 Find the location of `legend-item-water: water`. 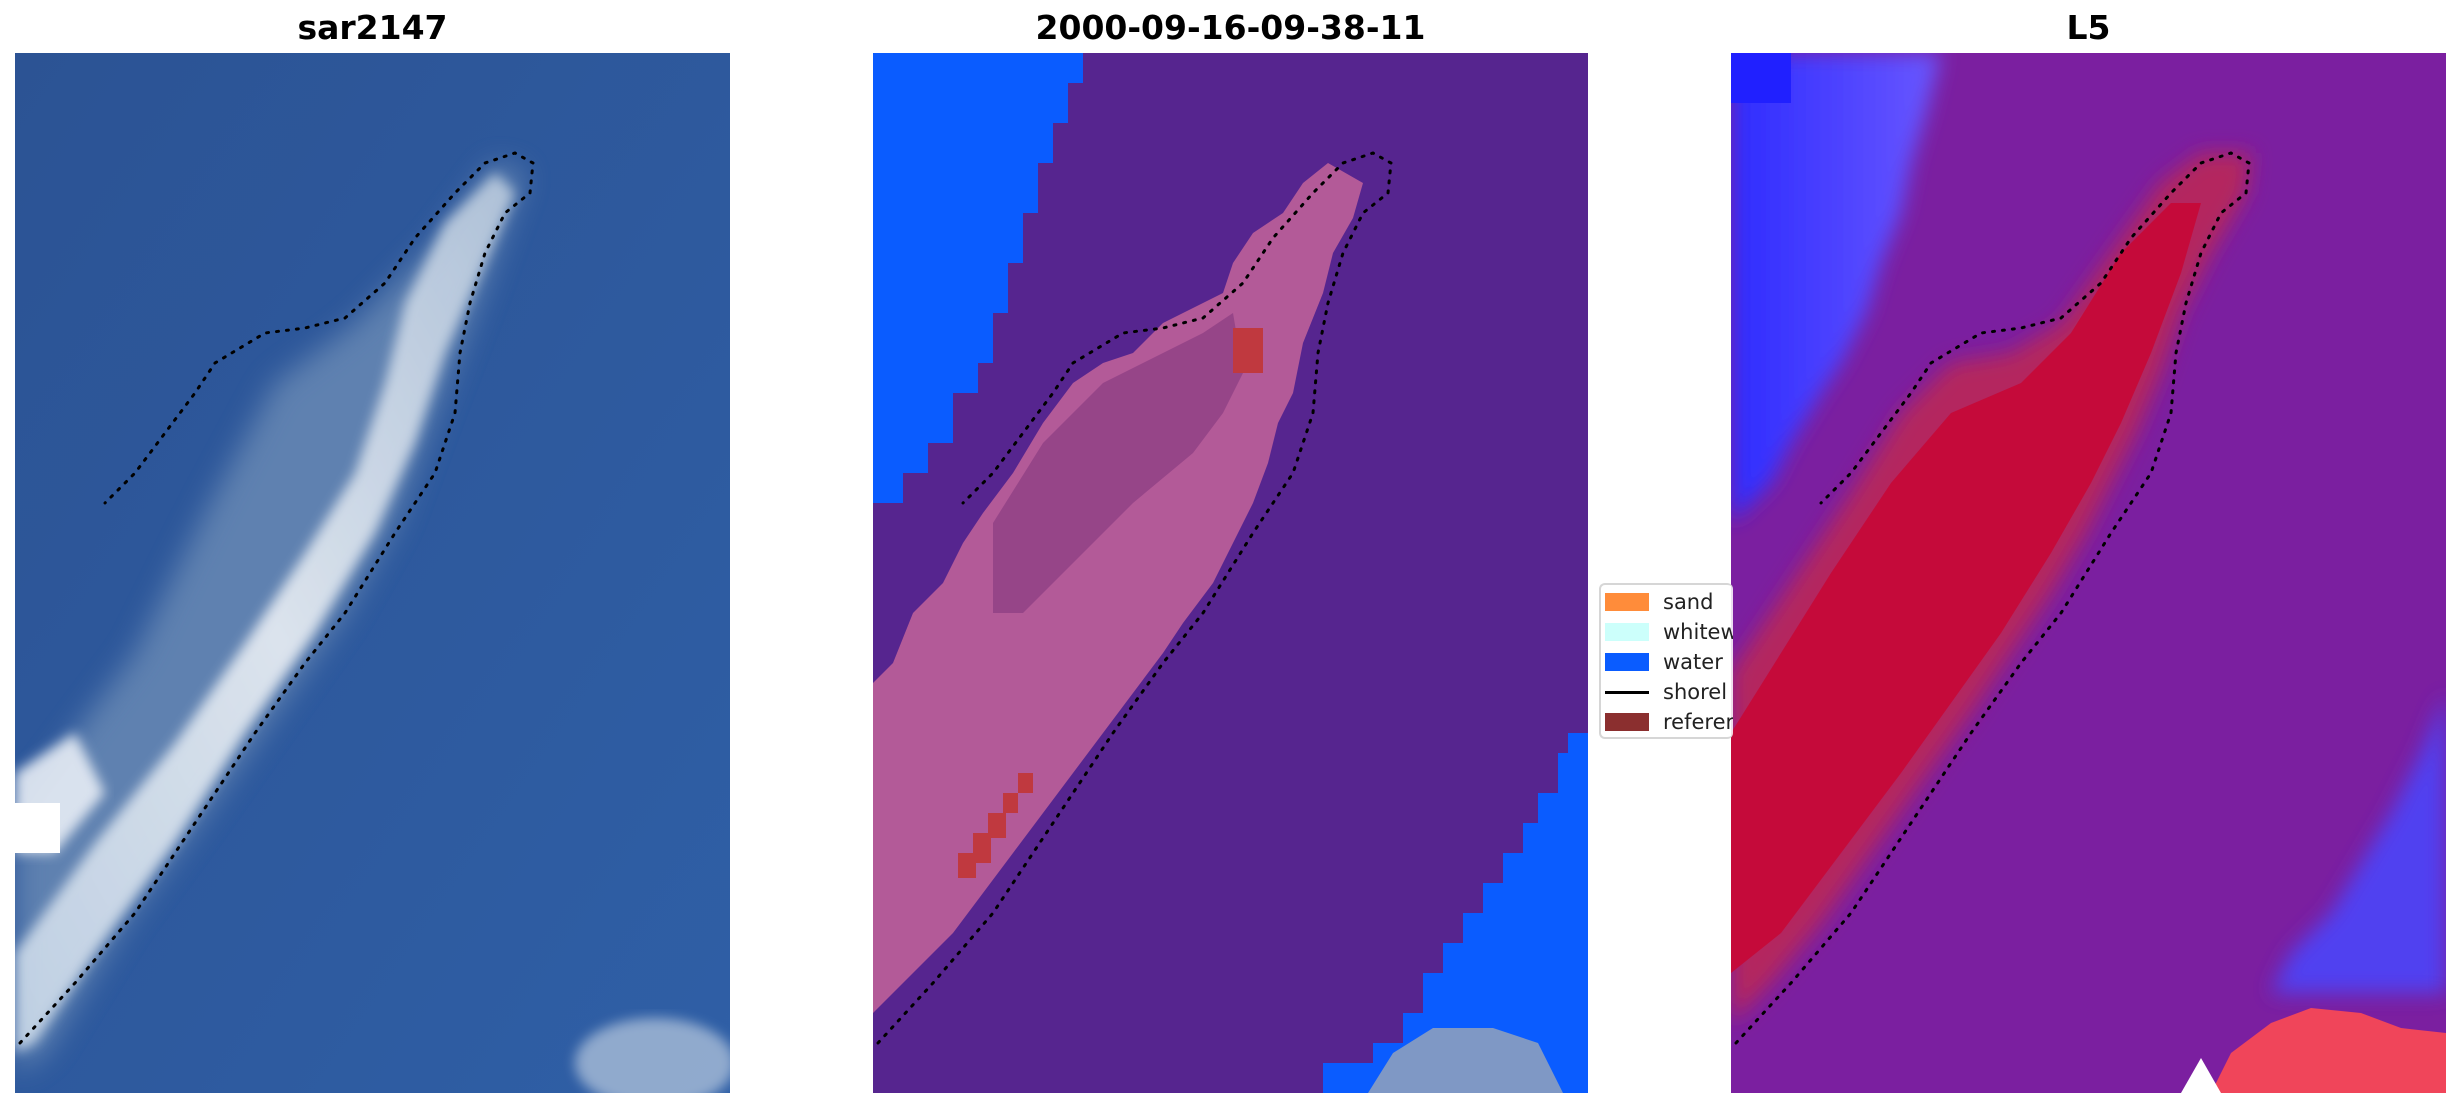

legend-item-water: water is located at coordinates (1669, 662).